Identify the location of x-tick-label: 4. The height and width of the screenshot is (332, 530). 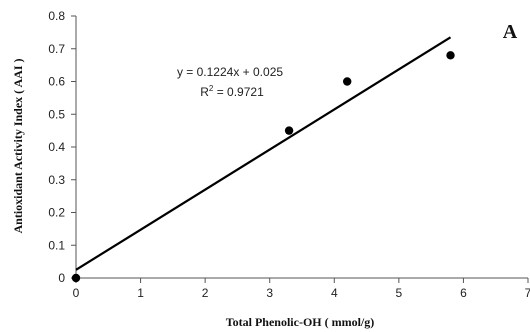
(334, 293).